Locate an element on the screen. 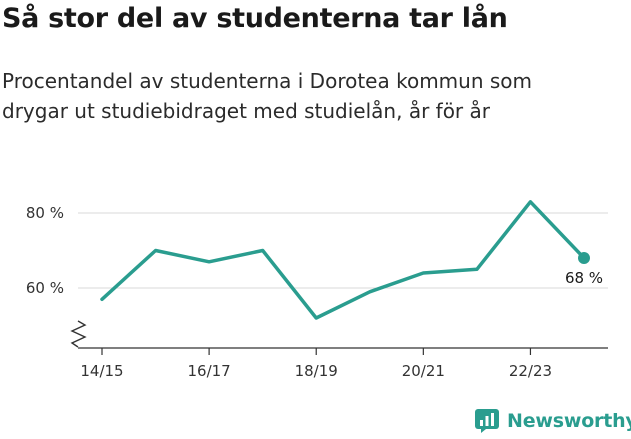 This screenshot has height=439, width=631. x-tick-label: 18/19 is located at coordinates (316, 371).